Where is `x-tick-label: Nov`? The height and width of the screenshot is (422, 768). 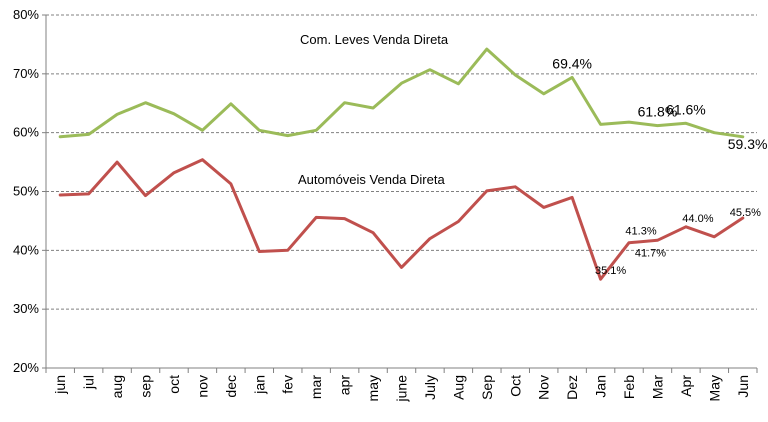
x-tick-label: Nov is located at coordinates (544, 387).